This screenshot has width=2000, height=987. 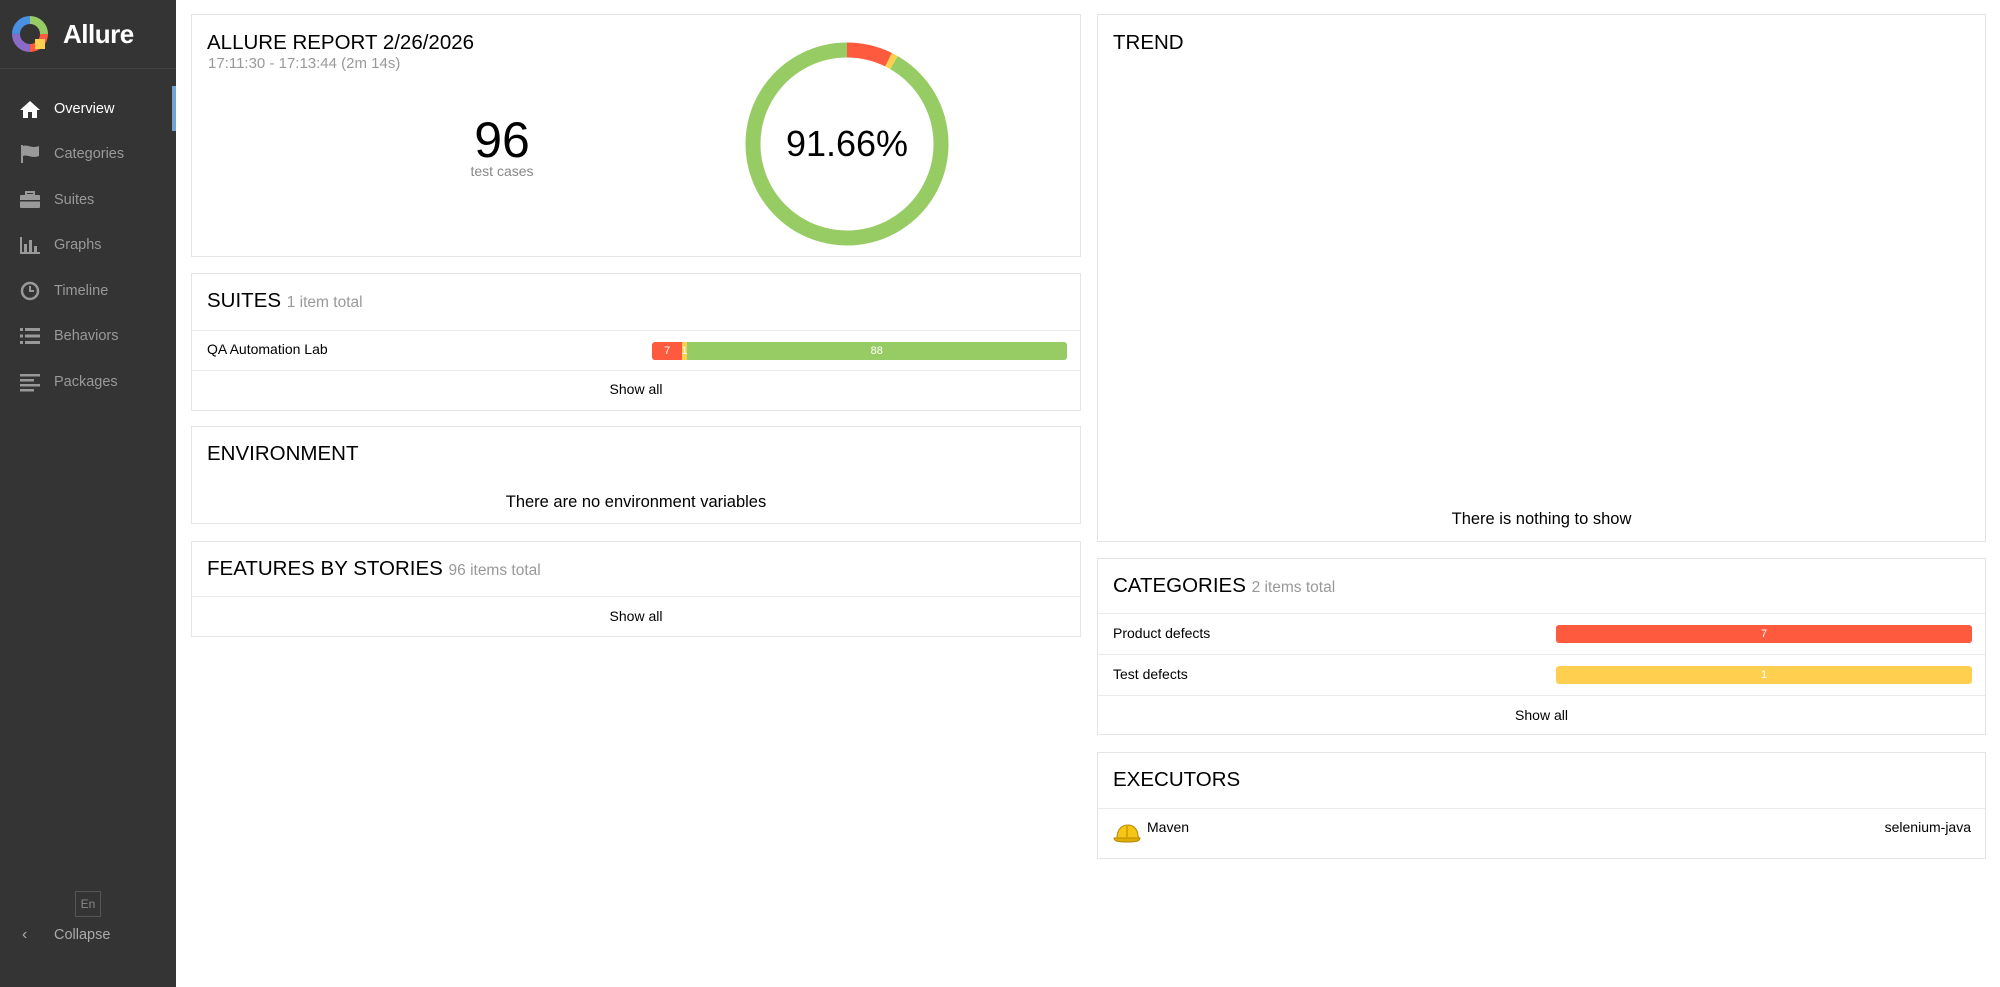 I want to click on features-title: FEATURES BY STORIES 96 items total, so click(x=374, y=569).